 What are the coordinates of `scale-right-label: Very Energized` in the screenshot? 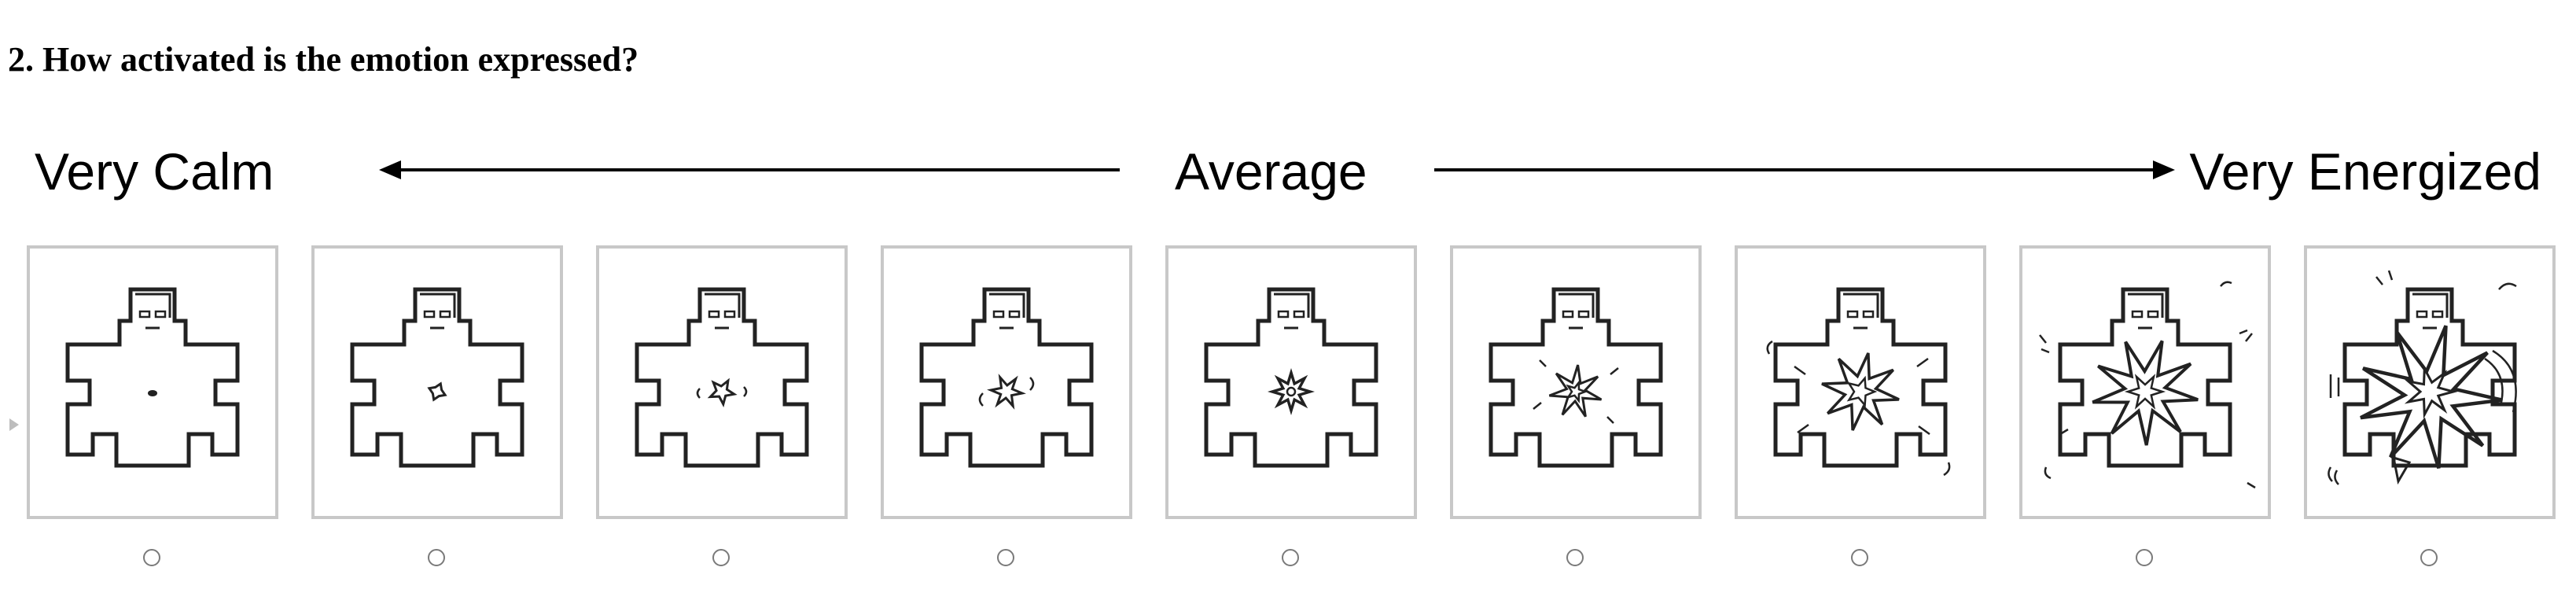 It's located at (2365, 171).